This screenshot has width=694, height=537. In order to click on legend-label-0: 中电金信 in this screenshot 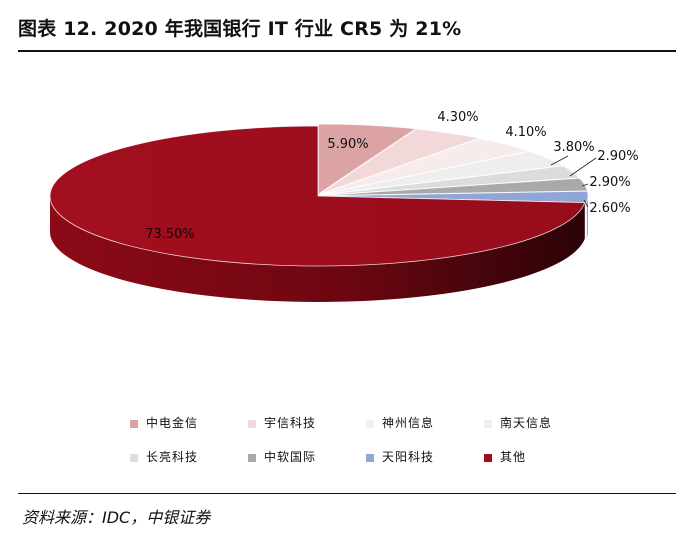, I will do `click(172, 423)`.